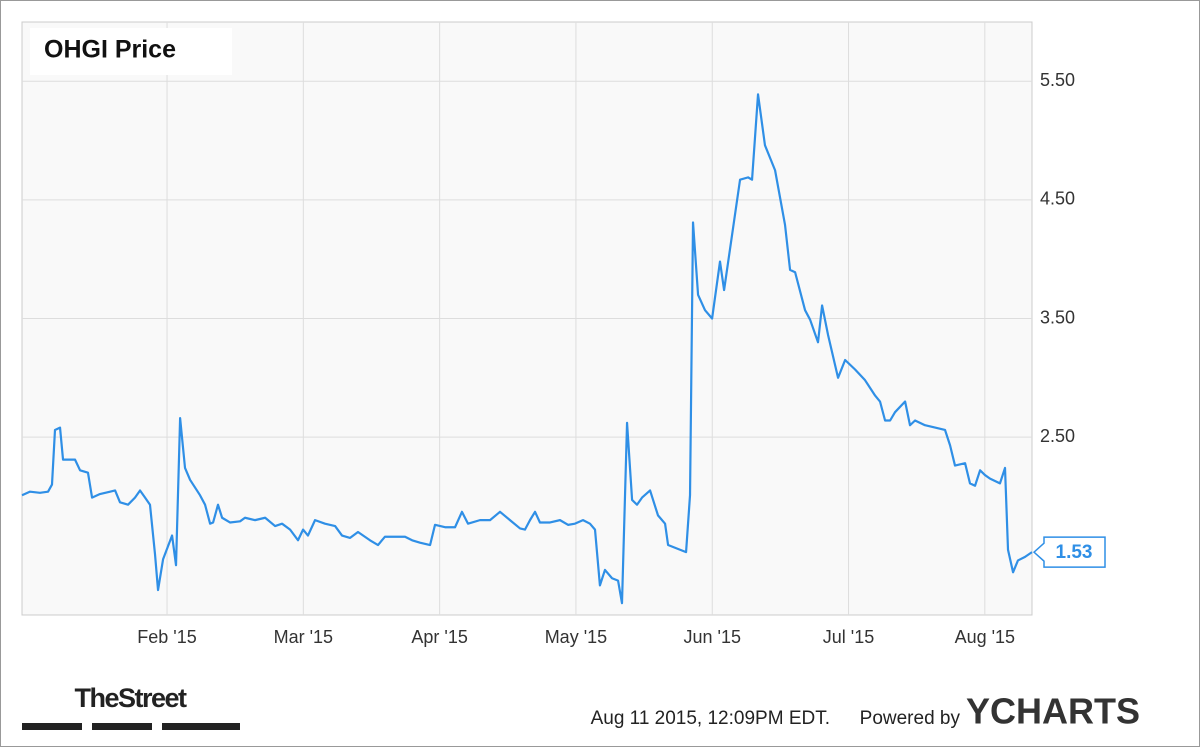 This screenshot has width=1200, height=747. What do you see at coordinates (1074, 552) in the screenshot?
I see `last-value-label: 1.53` at bounding box center [1074, 552].